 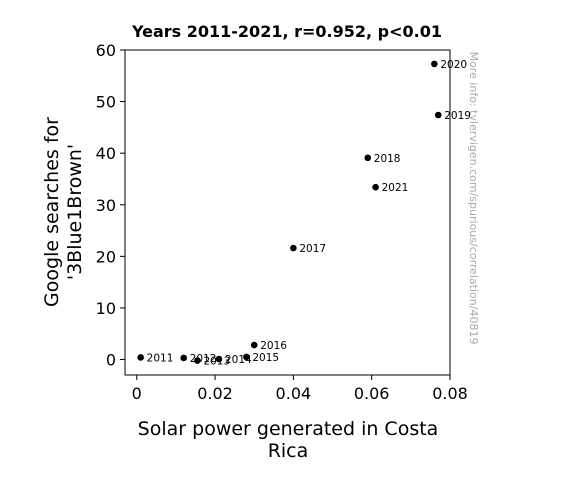 What do you see at coordinates (246, 357) in the screenshot?
I see `data-point-2015` at bounding box center [246, 357].